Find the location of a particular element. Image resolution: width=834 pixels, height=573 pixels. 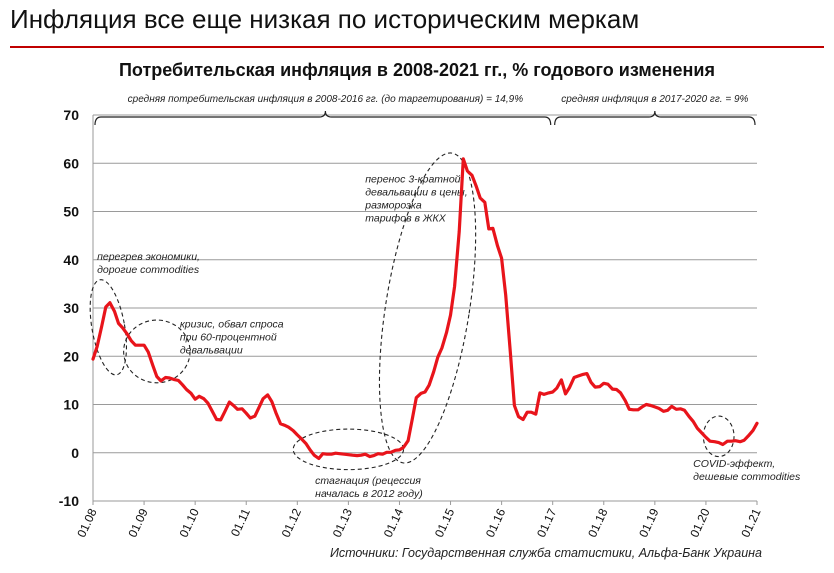

annotation-text: разморозка is located at coordinates (393, 206).